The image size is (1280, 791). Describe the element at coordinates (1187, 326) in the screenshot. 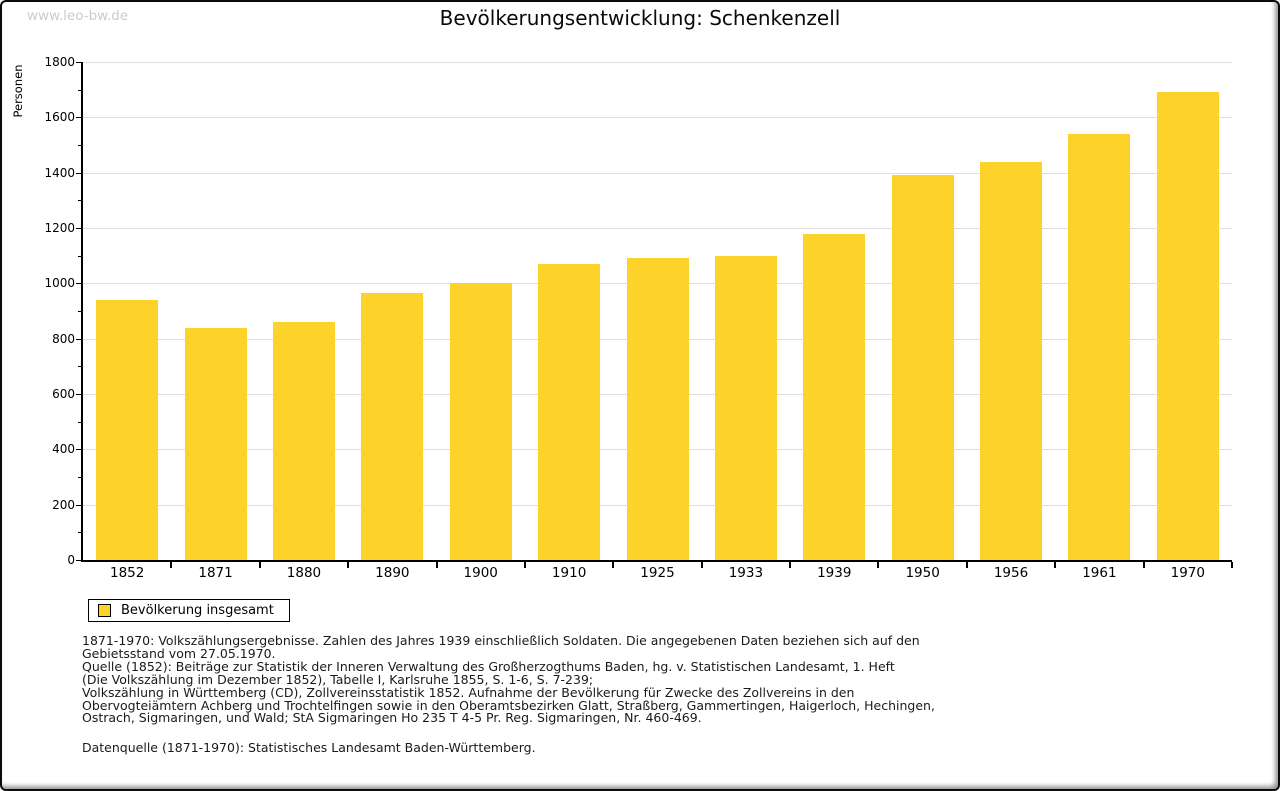

I see `bar-1970` at that location.